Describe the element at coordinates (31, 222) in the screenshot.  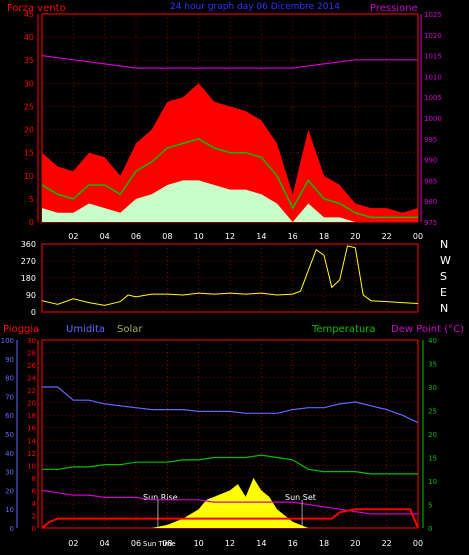
I see `wind-tick-label: 0` at that location.